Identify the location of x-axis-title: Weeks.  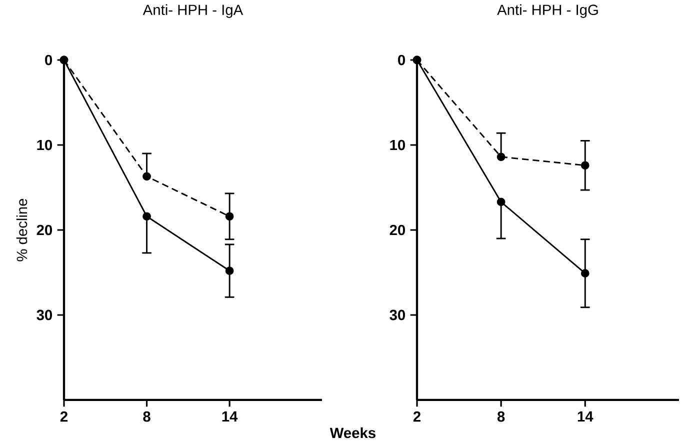
(353, 432).